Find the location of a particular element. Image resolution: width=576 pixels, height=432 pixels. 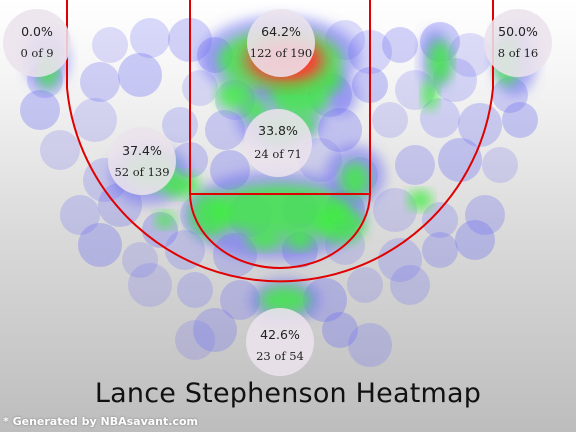

zone-paint: 33.8% 24 of 71 is located at coordinates (278, 143).